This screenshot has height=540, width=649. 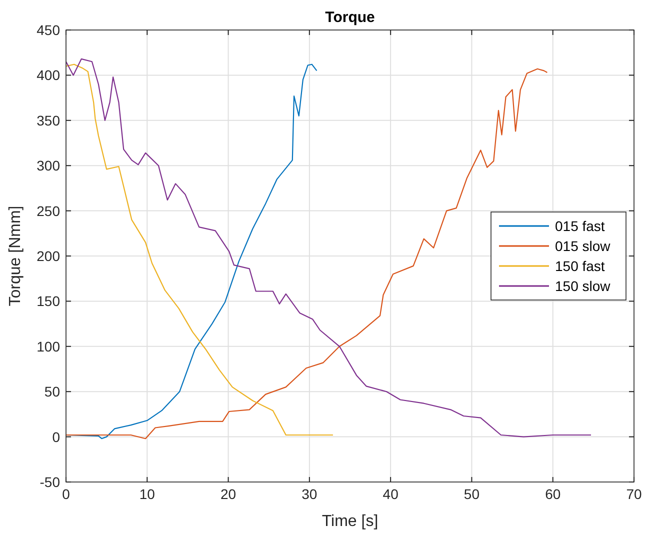 I want to click on y-tick-label: 300, so click(x=48, y=166).